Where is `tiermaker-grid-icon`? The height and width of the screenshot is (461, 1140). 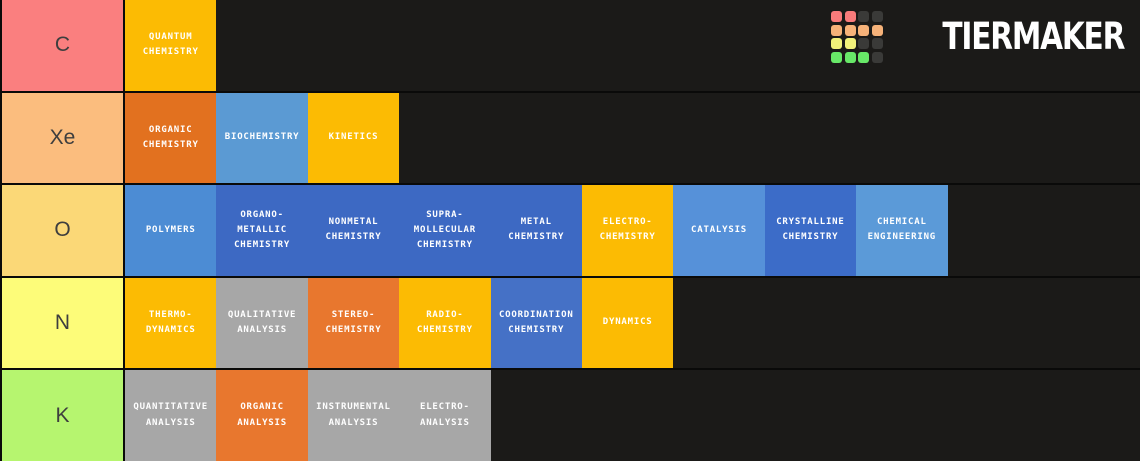 tiermaker-grid-icon is located at coordinates (857, 37).